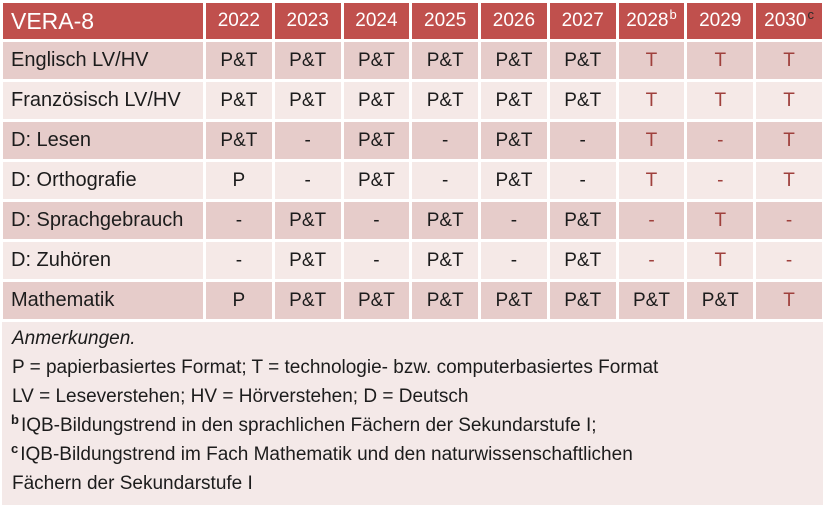  I want to click on table-title: VERA-8, so click(103, 21).